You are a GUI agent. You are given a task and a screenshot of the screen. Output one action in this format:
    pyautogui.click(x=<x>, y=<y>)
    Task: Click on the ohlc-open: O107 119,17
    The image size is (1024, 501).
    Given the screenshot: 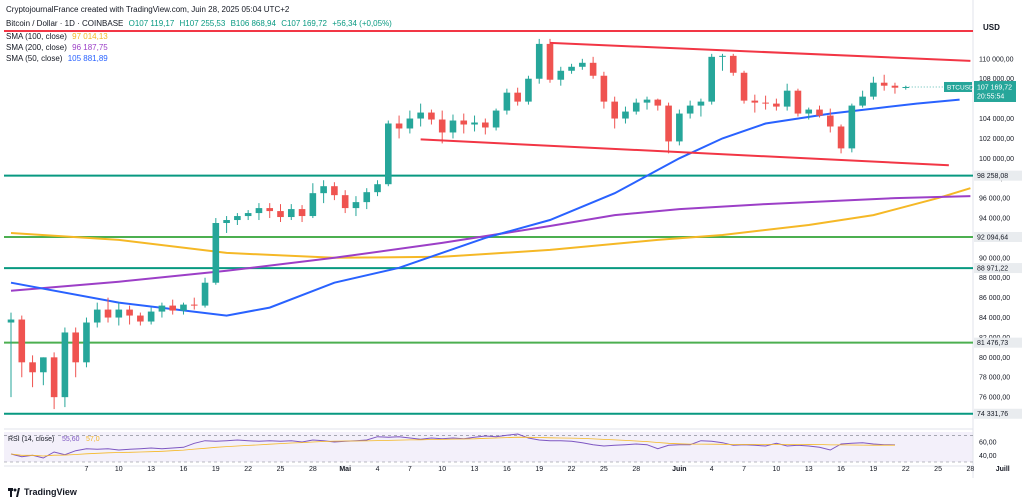 What is the action you would take?
    pyautogui.click(x=151, y=23)
    